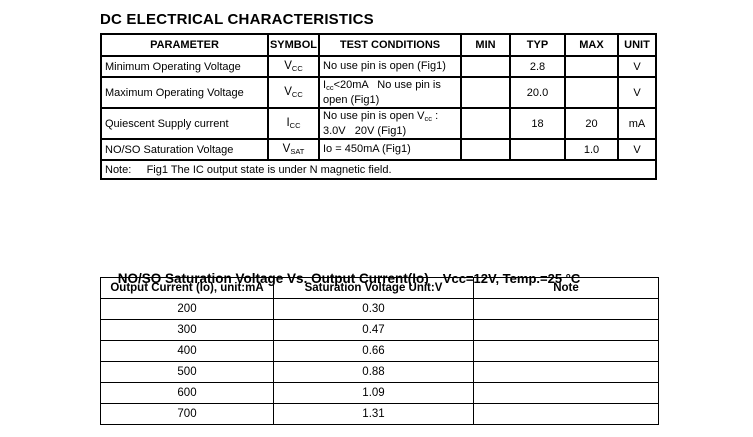 This screenshot has height=437, width=753. Describe the element at coordinates (373, 393) in the screenshot. I see `voltage-cell: 1.09` at that location.